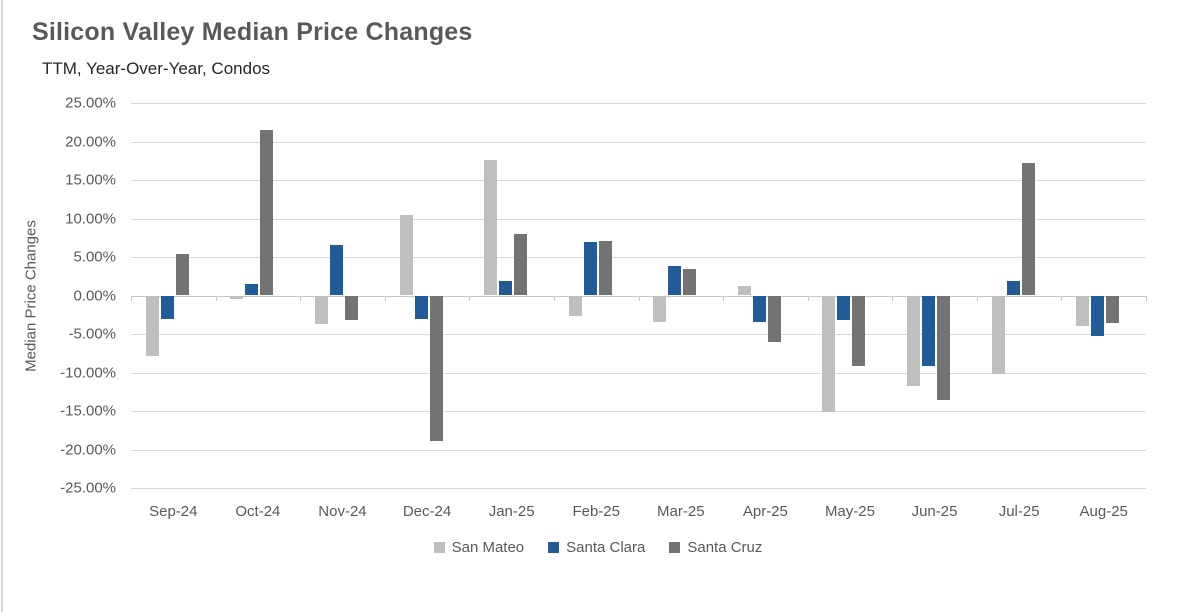 The height and width of the screenshot is (612, 1196). Describe the element at coordinates (88, 411) in the screenshot. I see `y-tick-label: -15.00%` at that location.